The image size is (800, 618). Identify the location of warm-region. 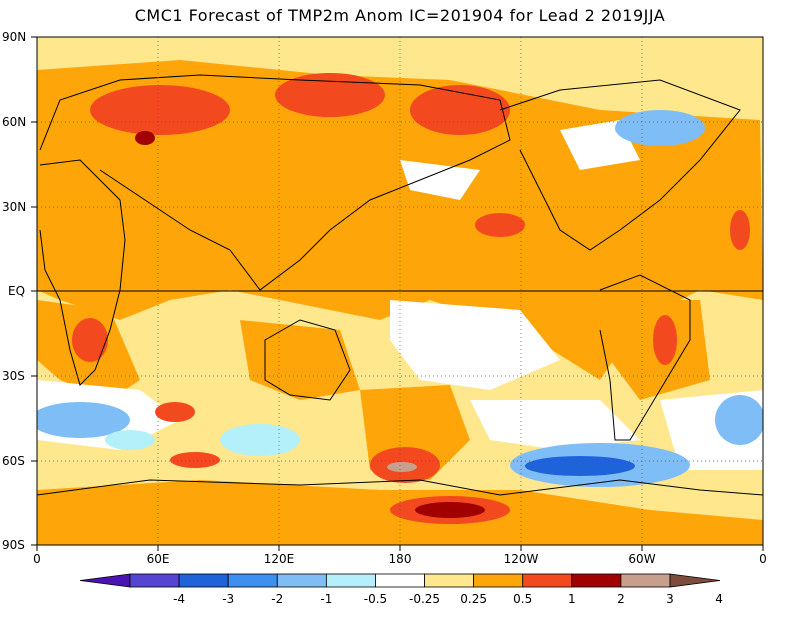
(300, 360).